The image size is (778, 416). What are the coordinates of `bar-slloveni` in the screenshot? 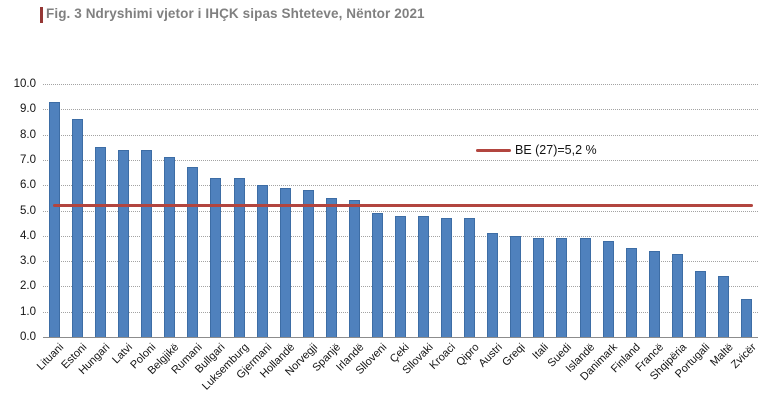 It's located at (377, 275).